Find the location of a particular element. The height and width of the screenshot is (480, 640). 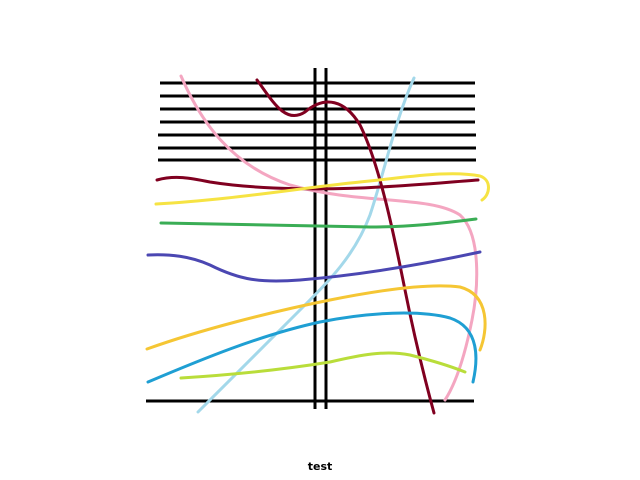

indigo-curve is located at coordinates (314, 266).